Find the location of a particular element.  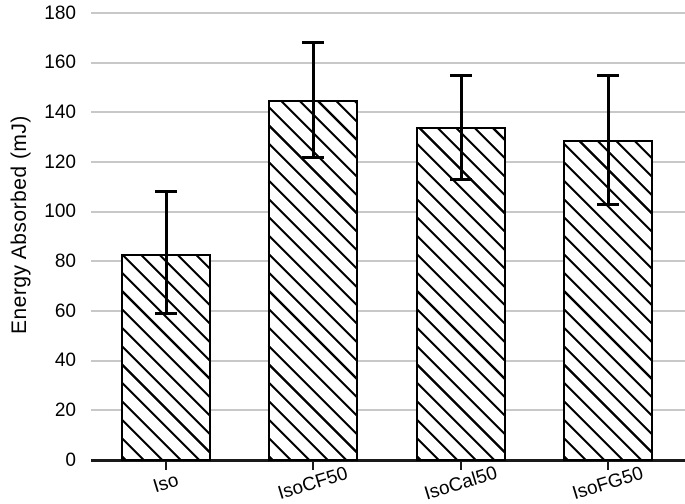

y-tick-label: 20 is located at coordinates (65, 410).